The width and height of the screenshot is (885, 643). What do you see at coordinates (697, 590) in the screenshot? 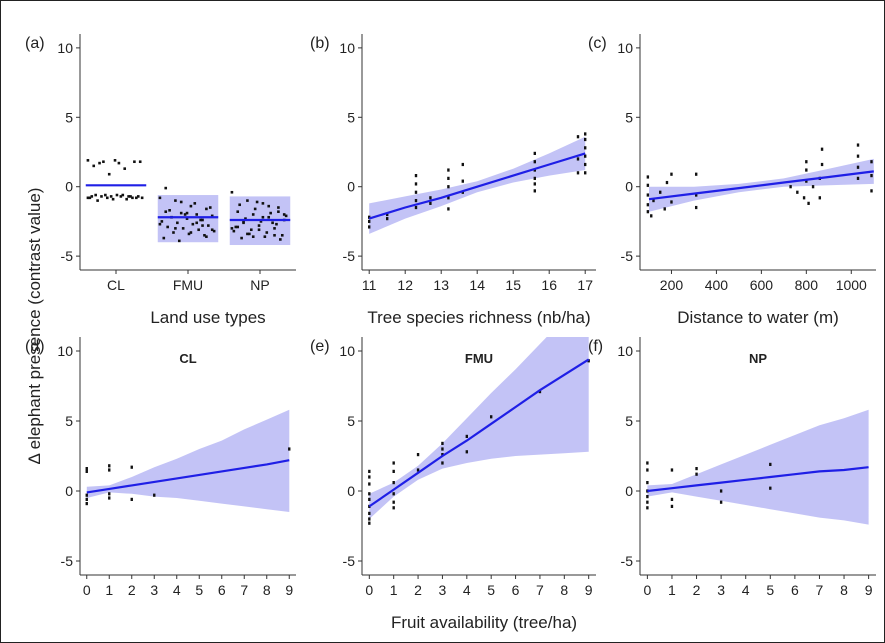
I see `x-tick-label: 2` at bounding box center [697, 590].